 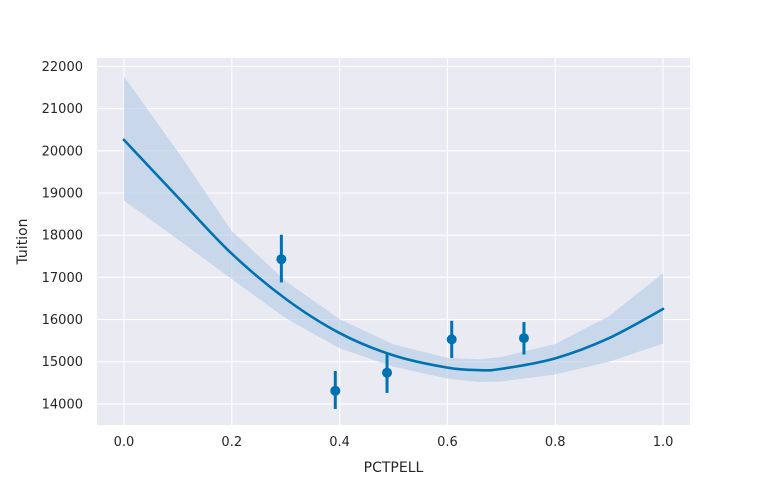 I want to click on y-axis-label: Tuition, so click(x=23, y=241).